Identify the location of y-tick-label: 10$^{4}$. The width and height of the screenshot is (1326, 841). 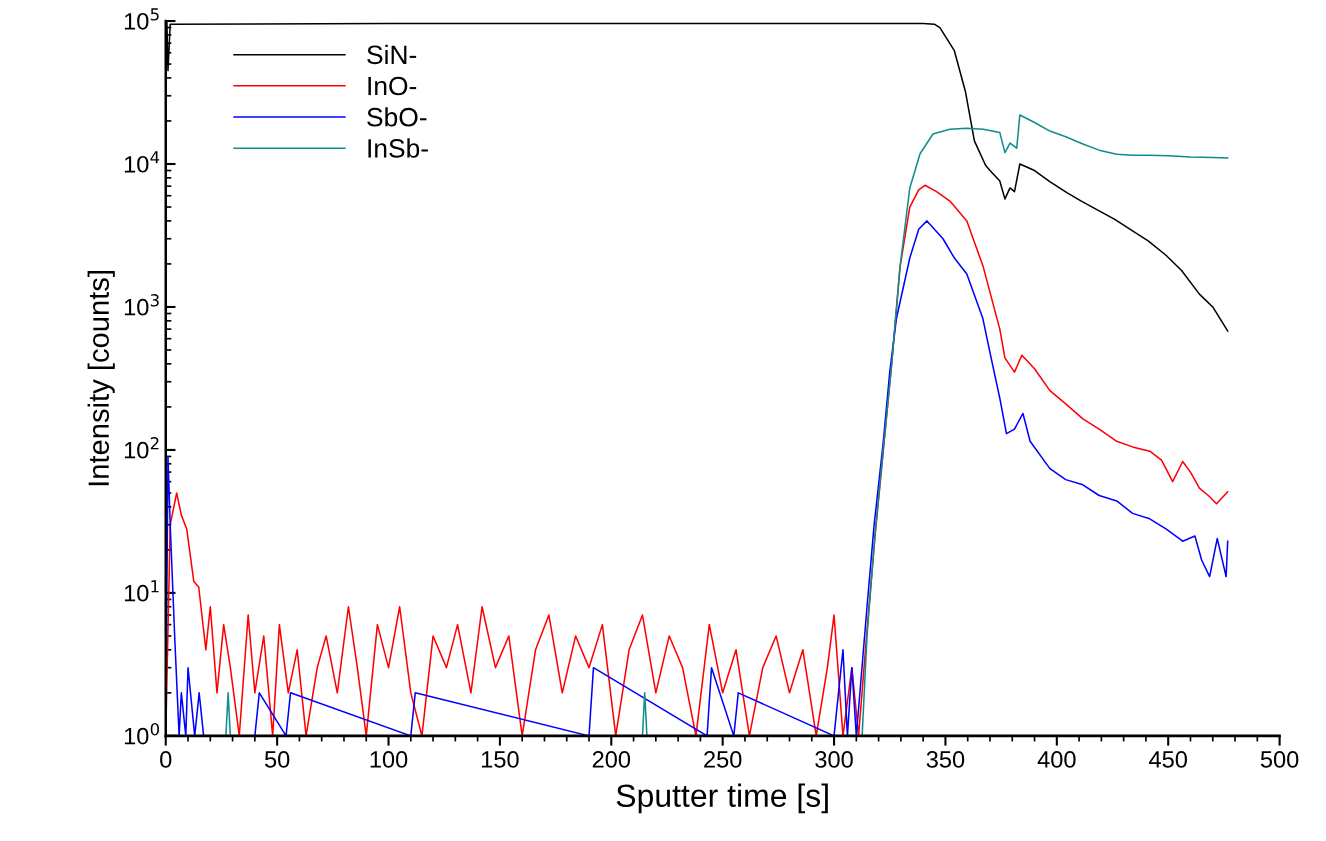
(142, 162).